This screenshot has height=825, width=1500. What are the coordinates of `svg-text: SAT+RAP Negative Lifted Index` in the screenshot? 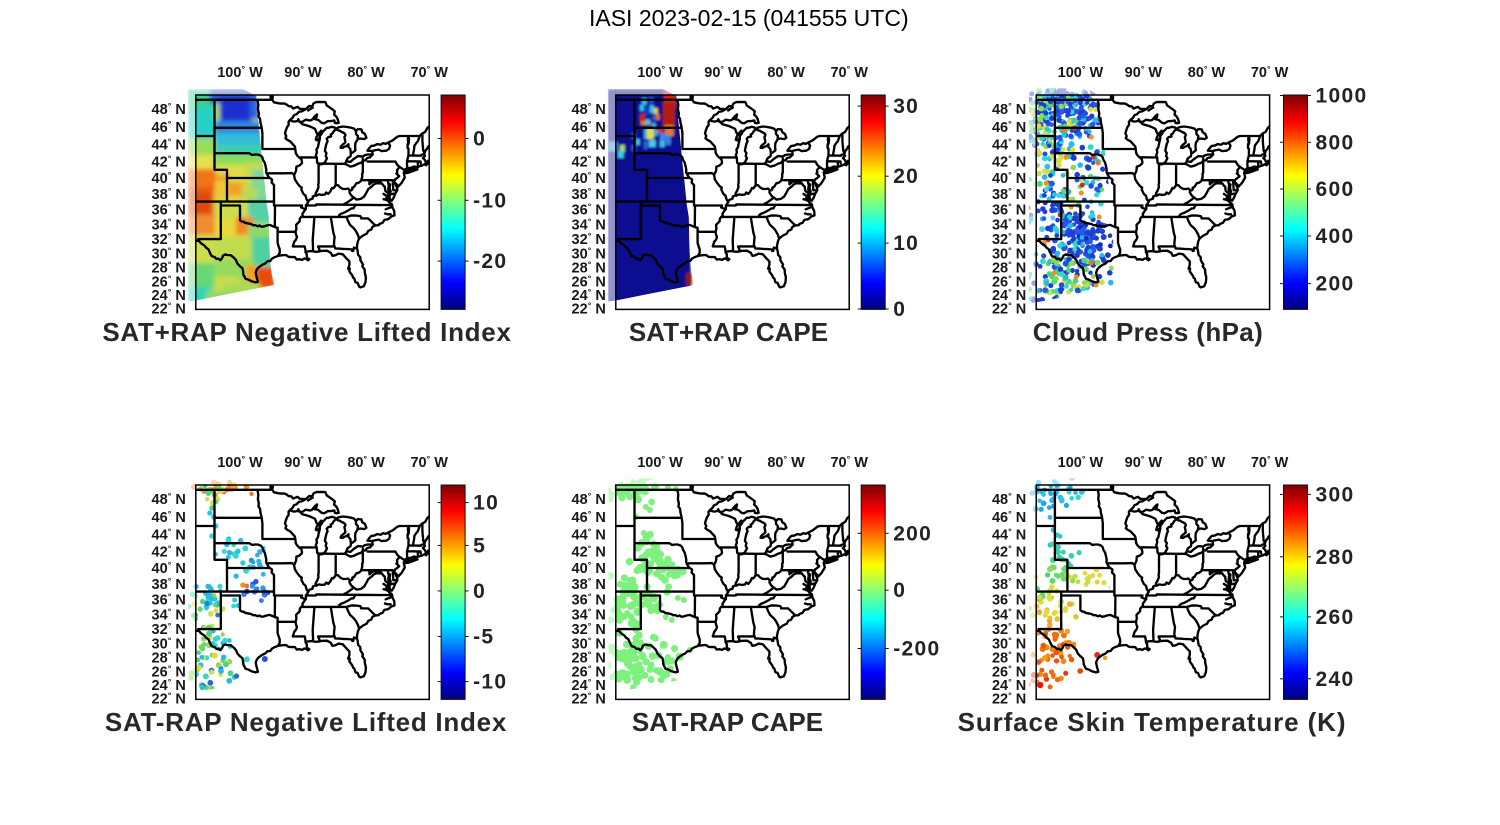 It's located at (306, 332).